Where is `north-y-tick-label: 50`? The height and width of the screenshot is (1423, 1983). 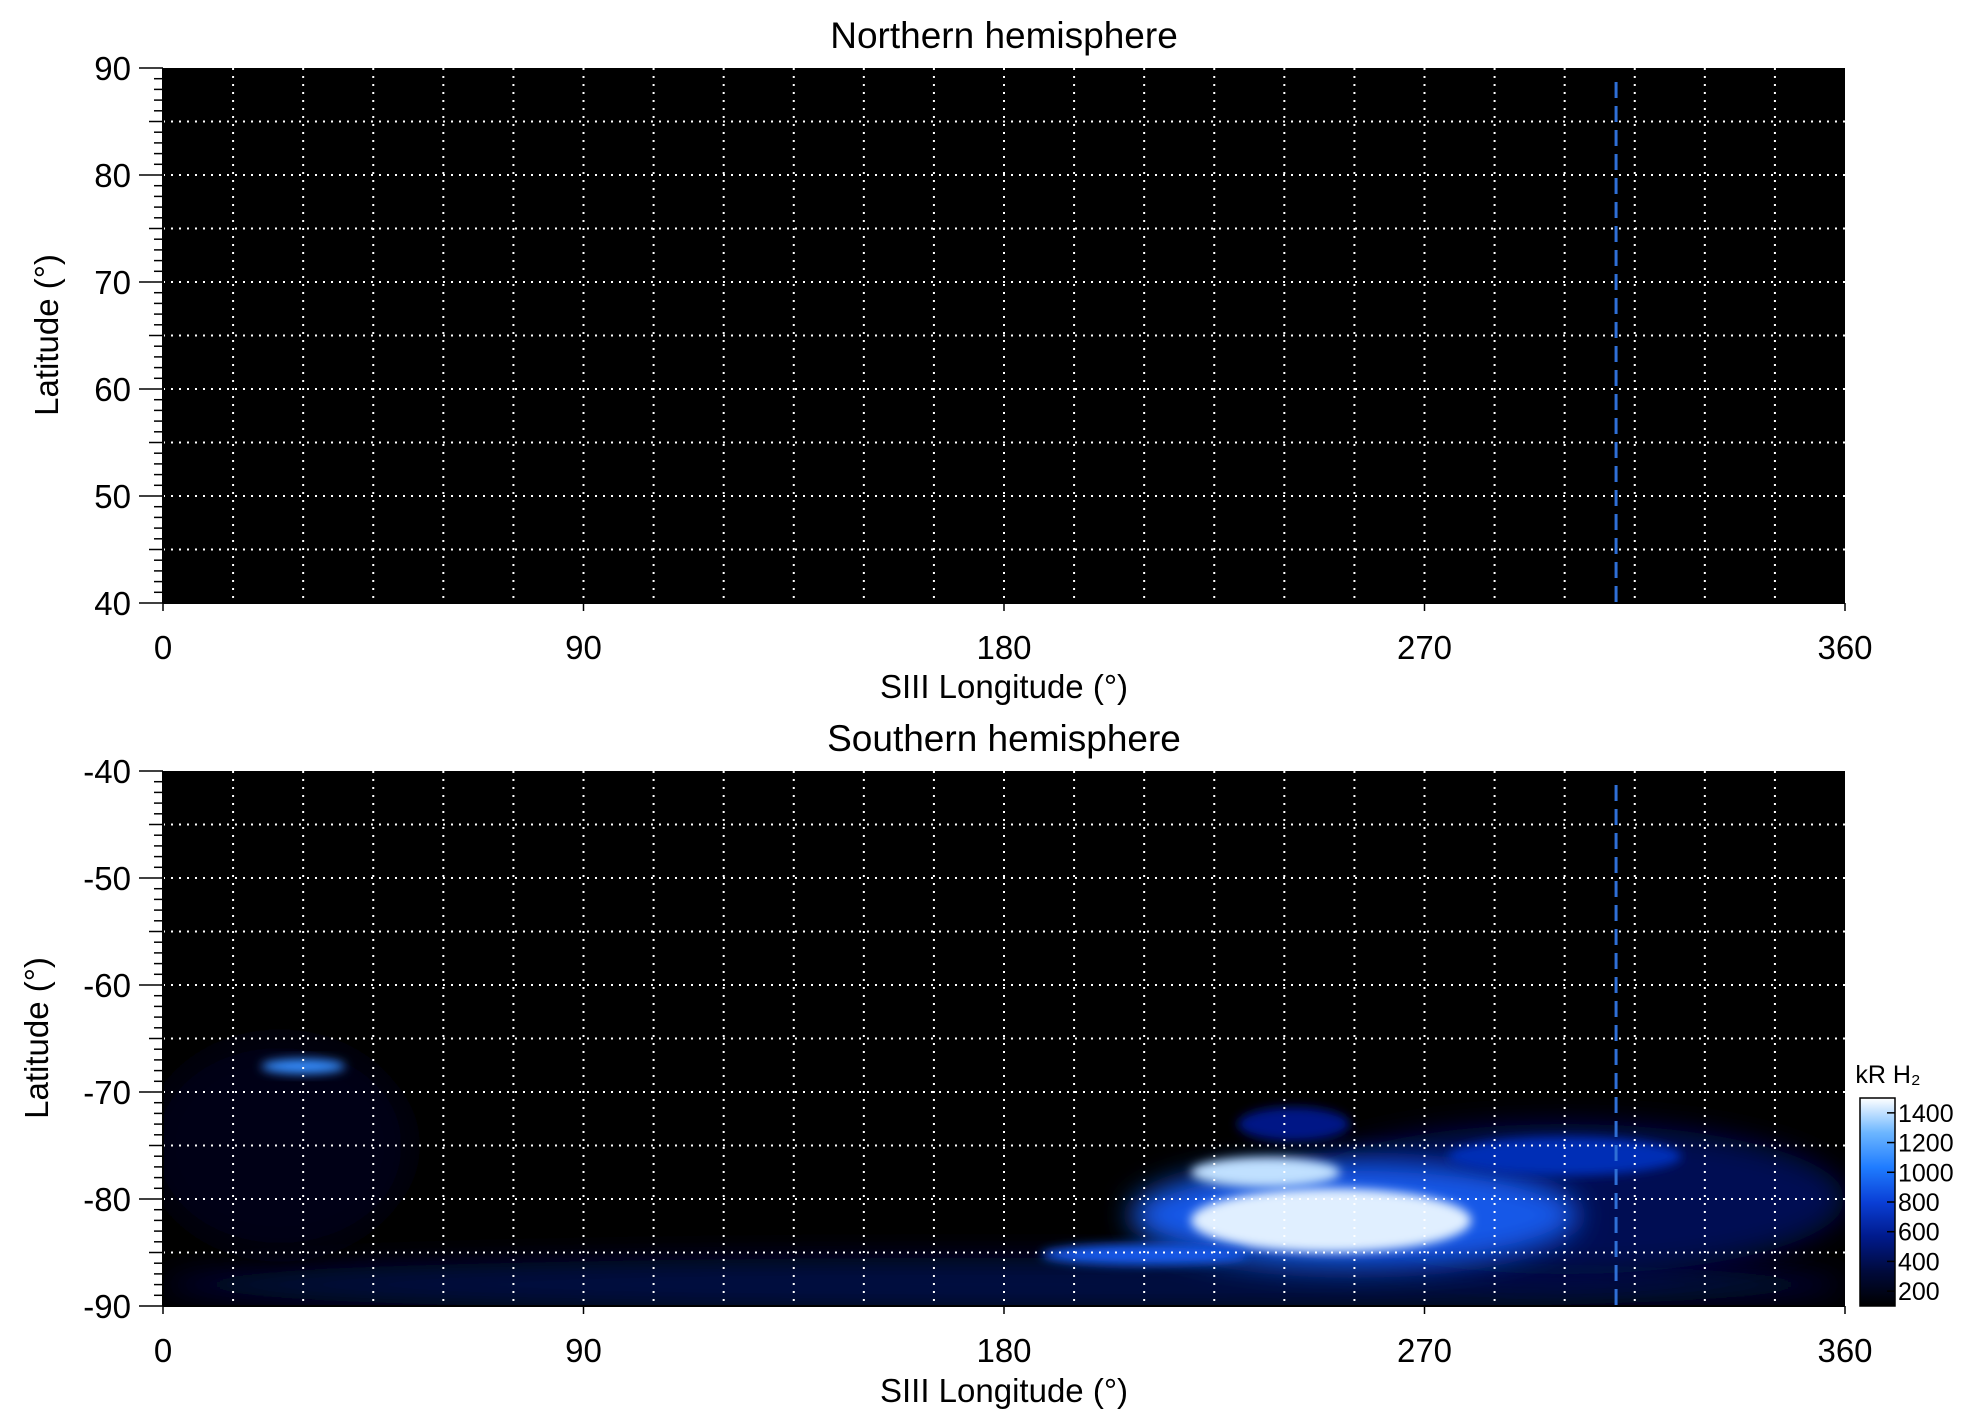 north-y-tick-label: 50 is located at coordinates (112, 496).